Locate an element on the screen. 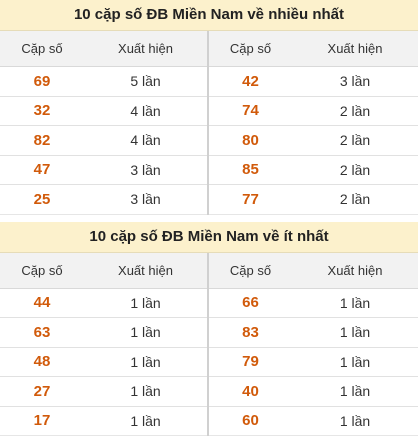 This screenshot has width=418, height=436. pair-number: 66 is located at coordinates (250, 303).